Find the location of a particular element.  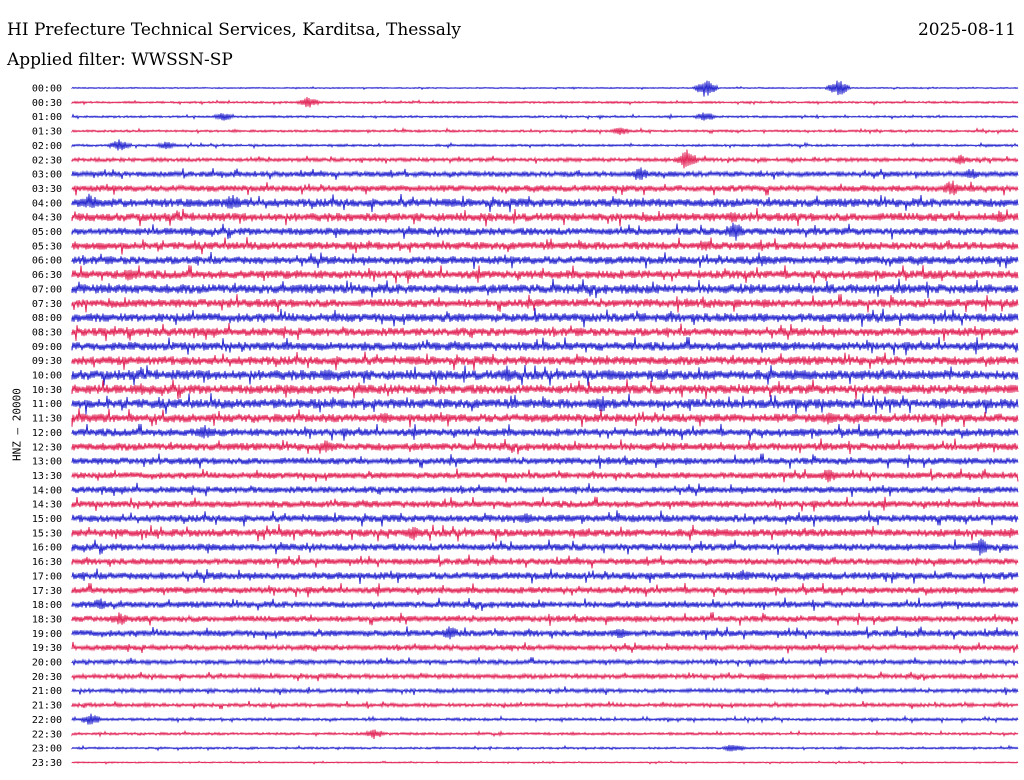

row-label: 14:30 is located at coordinates (47, 505).